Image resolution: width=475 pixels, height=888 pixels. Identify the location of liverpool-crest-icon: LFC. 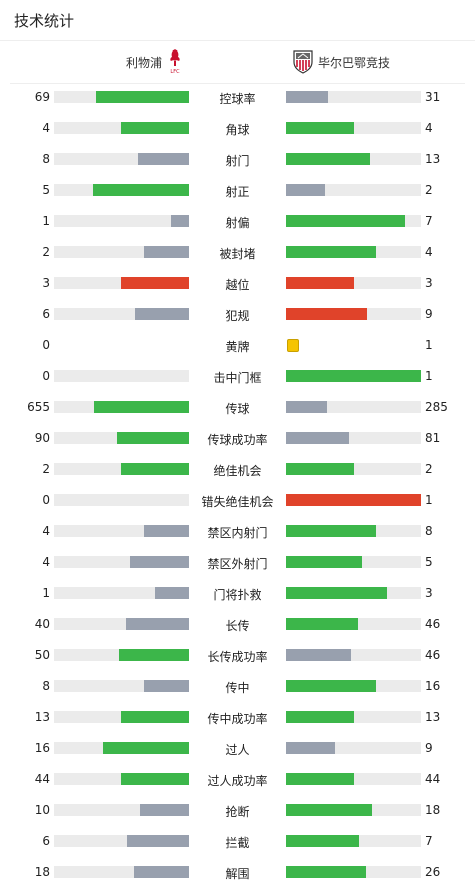
(175, 62).